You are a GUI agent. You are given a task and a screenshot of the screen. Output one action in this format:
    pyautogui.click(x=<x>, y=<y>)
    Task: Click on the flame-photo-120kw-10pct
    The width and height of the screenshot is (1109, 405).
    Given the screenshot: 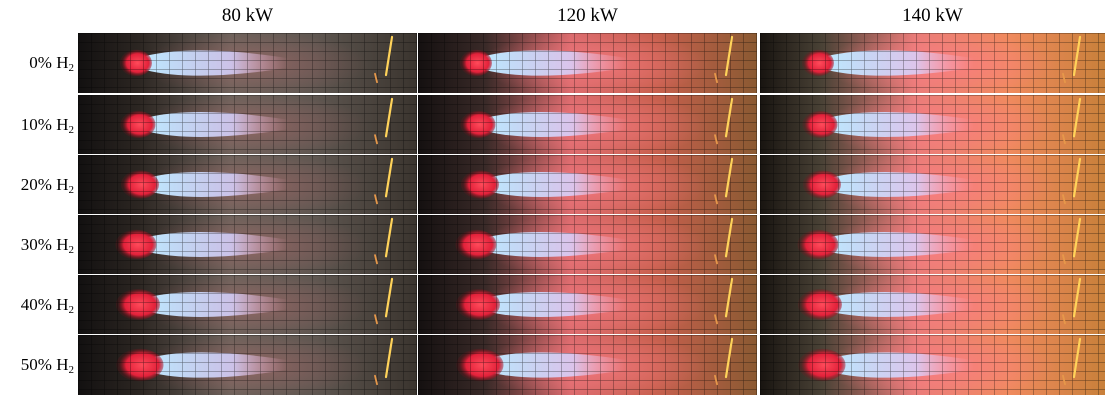 What is the action you would take?
    pyautogui.click(x=587, y=124)
    